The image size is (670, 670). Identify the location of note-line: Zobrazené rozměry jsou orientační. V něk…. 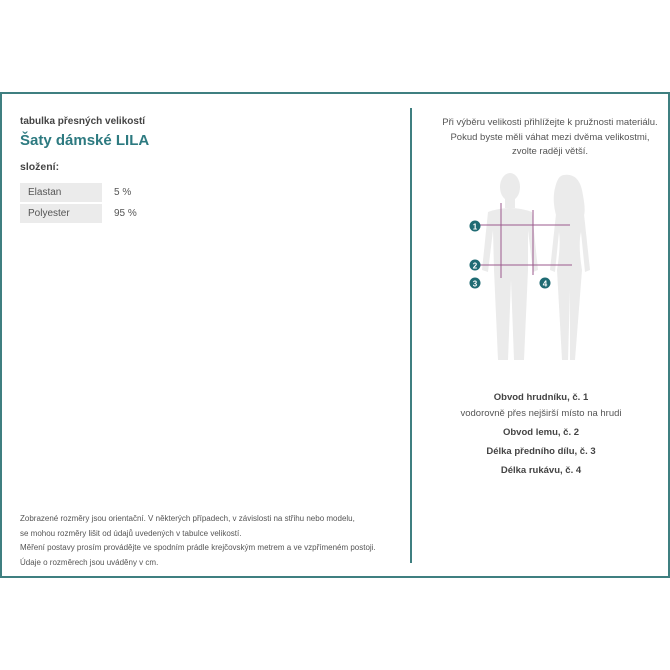
(187, 518).